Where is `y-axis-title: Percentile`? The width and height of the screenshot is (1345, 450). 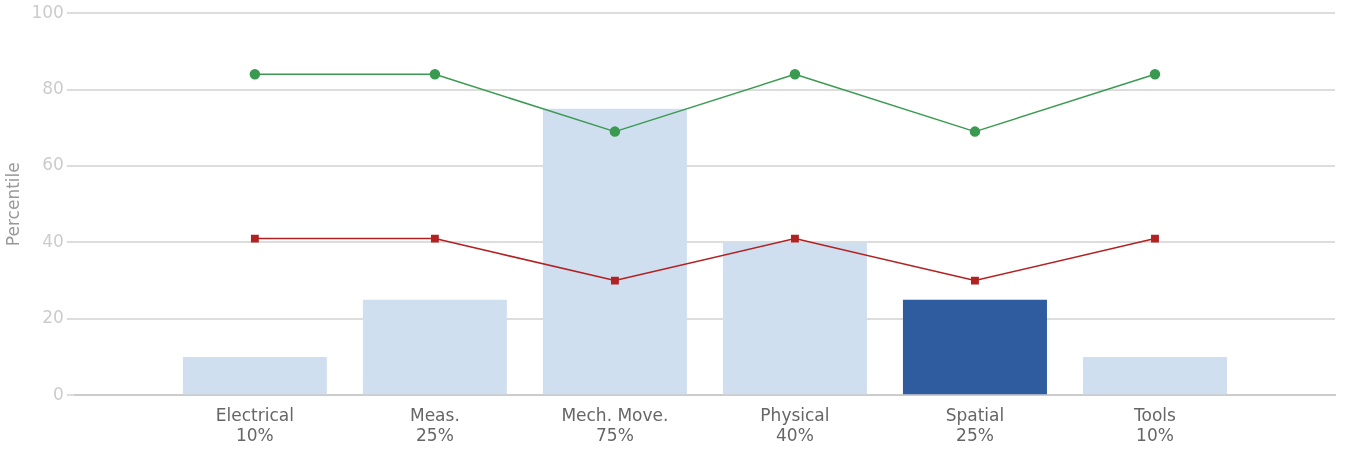
y-axis-title: Percentile is located at coordinates (12, 204).